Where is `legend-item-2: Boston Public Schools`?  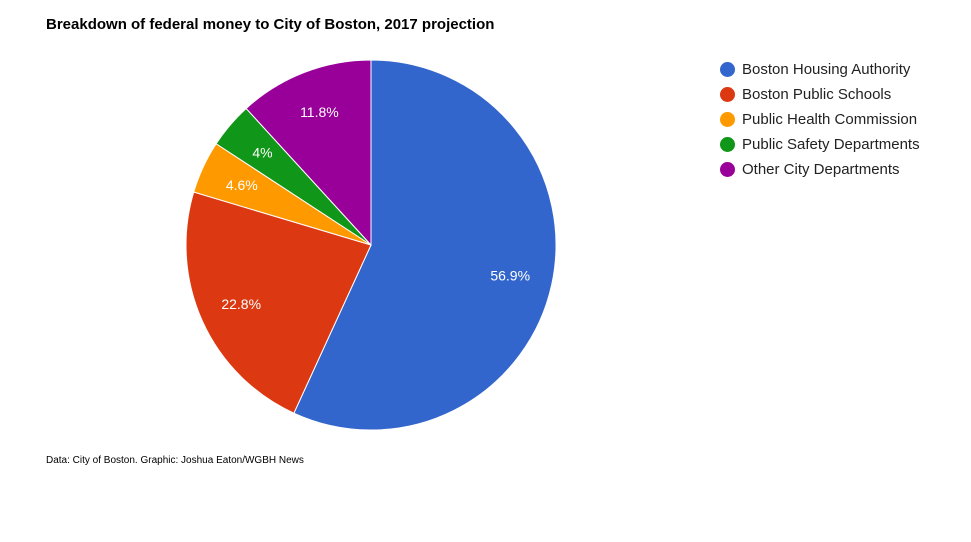
legend-item-2: Boston Public Schools is located at coordinates (820, 94).